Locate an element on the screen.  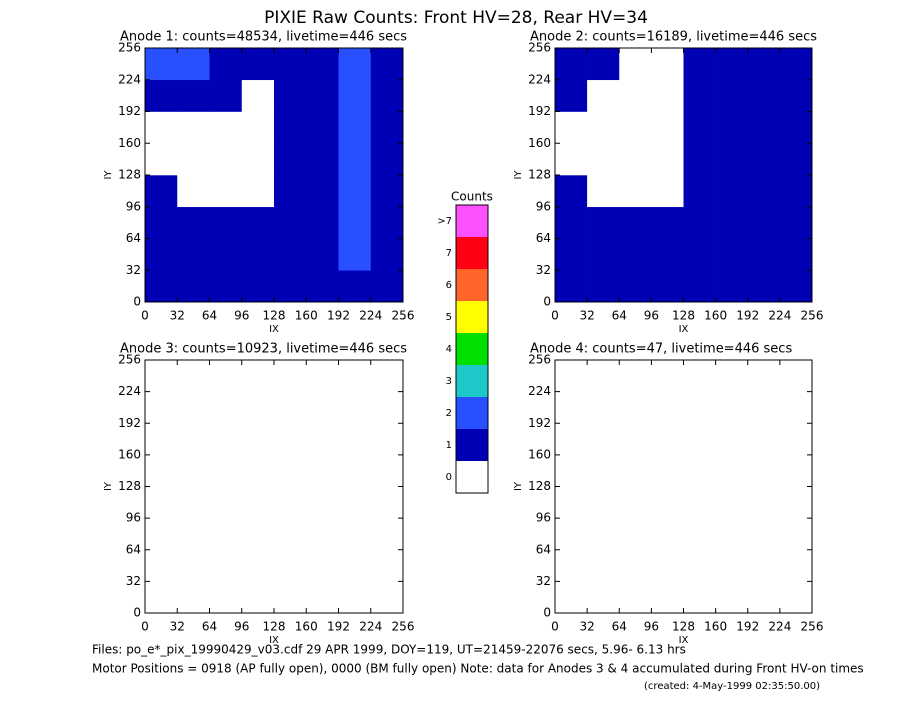
y-tick-label: 224 is located at coordinates (129, 391).